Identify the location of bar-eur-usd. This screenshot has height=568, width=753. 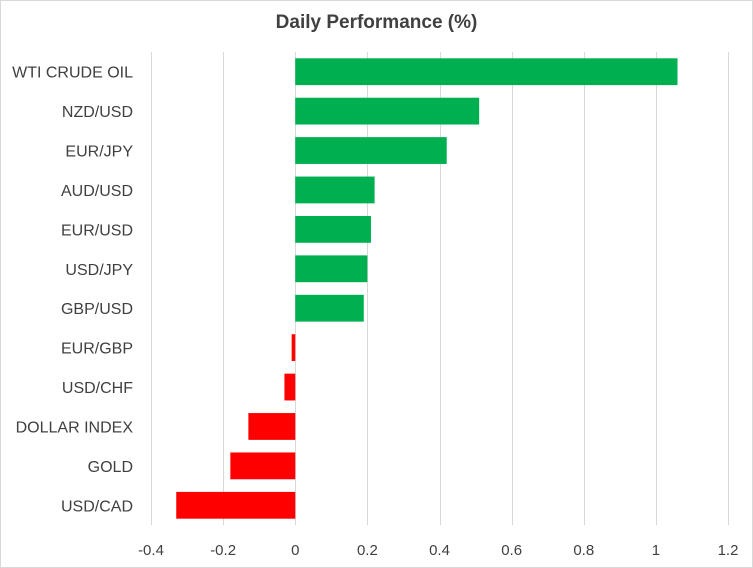
(333, 229).